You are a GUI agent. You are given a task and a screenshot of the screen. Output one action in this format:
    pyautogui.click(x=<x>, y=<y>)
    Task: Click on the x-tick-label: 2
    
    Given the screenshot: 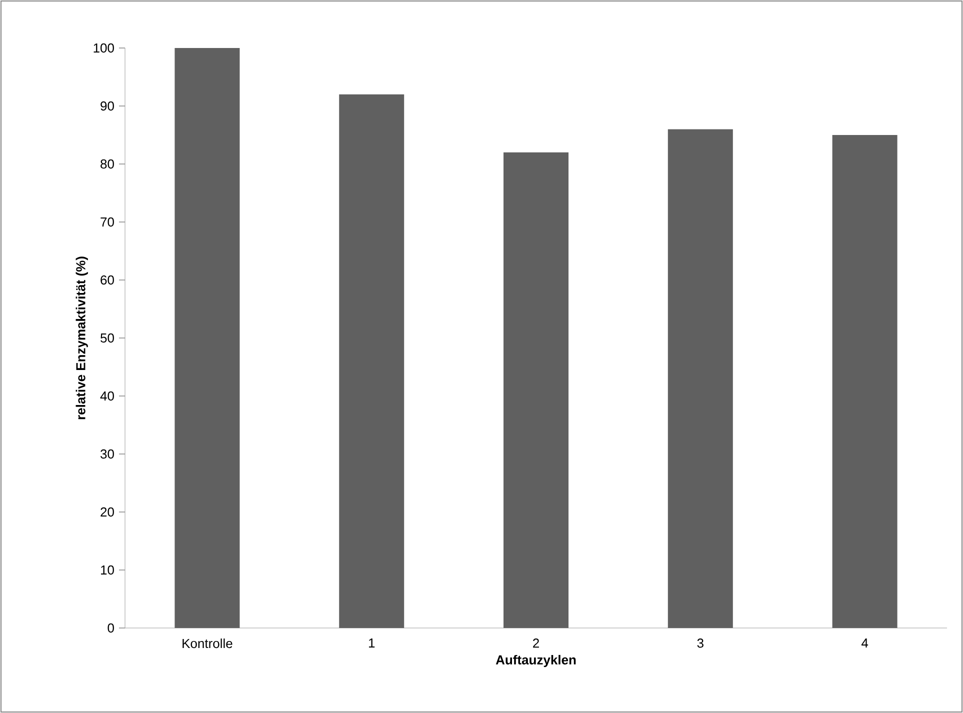 What is the action you would take?
    pyautogui.click(x=536, y=643)
    